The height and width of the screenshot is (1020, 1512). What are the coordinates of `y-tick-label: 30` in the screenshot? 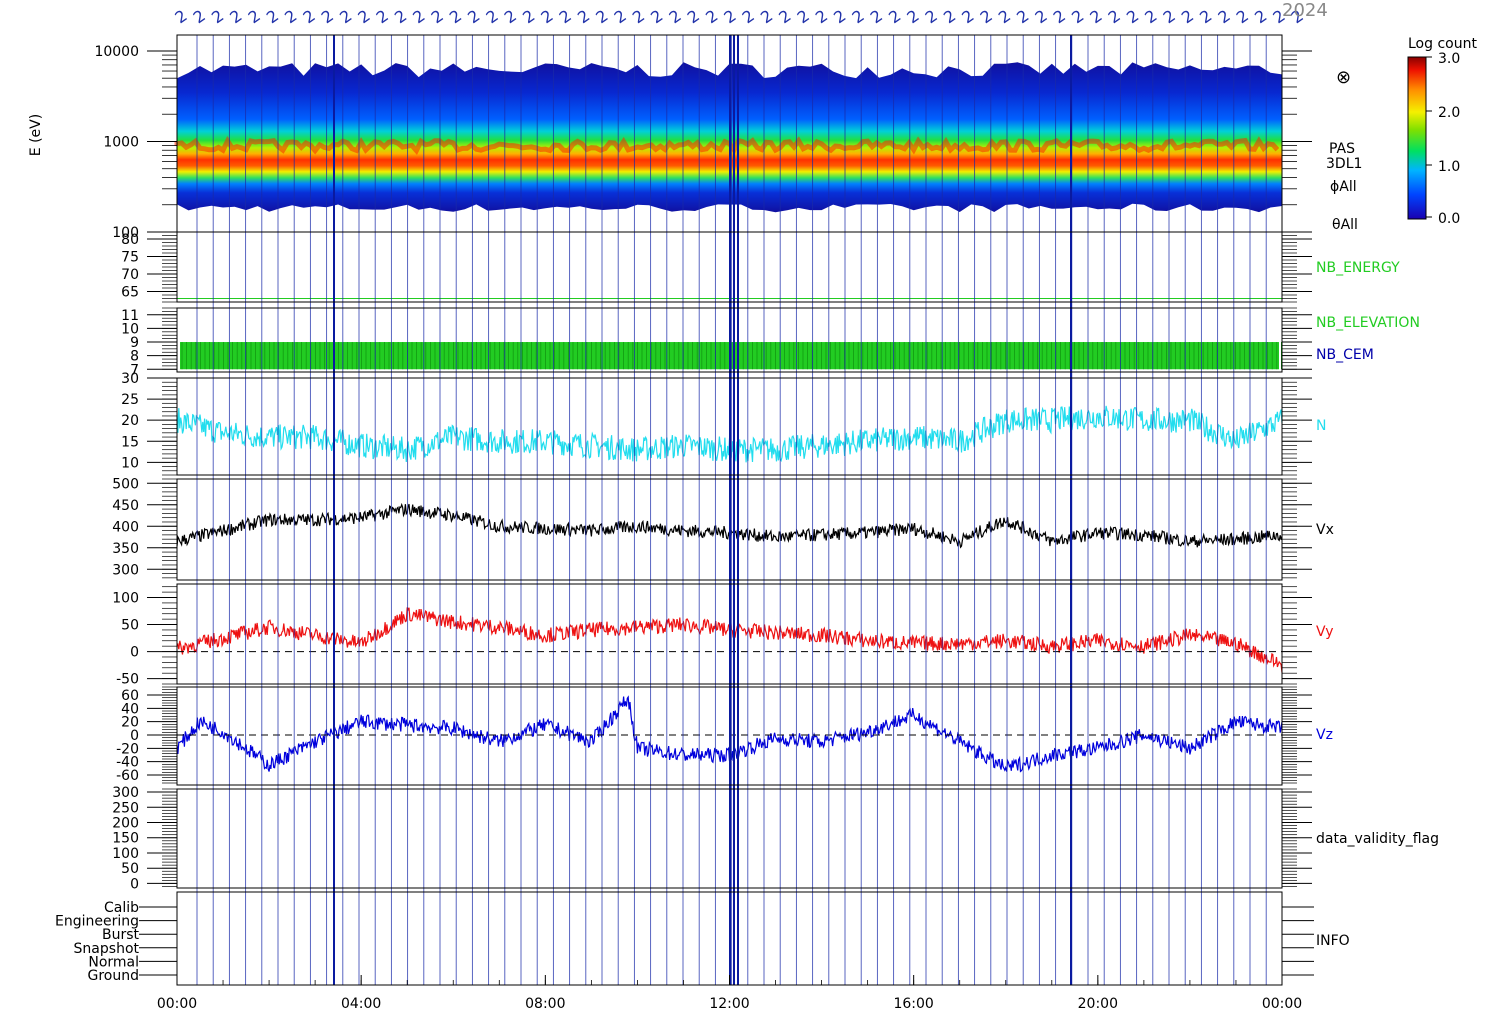 It's located at (130, 379).